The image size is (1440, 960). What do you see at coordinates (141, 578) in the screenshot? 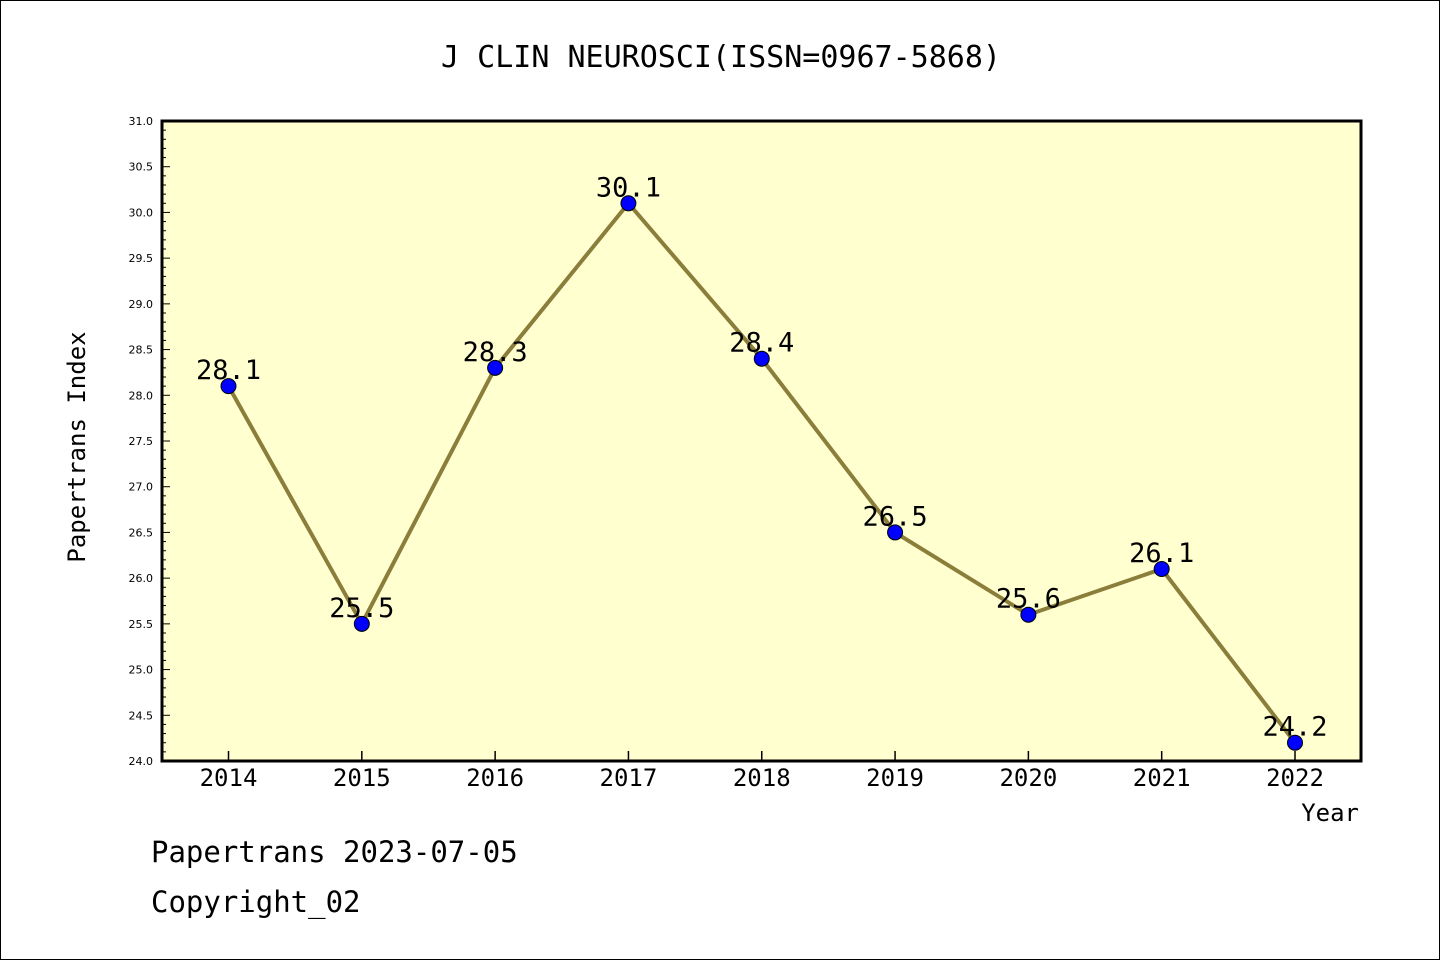
I see `y-tick-label: 26.0` at bounding box center [141, 578].